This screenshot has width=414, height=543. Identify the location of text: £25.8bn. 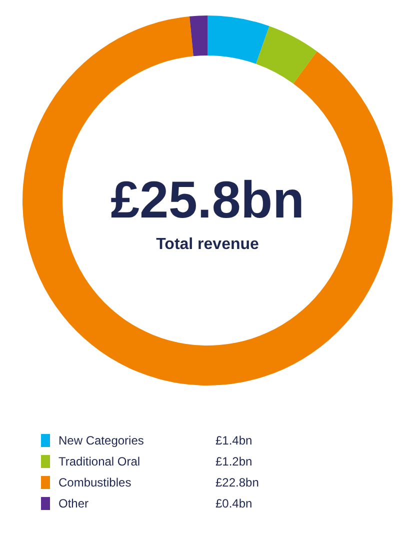
(207, 201).